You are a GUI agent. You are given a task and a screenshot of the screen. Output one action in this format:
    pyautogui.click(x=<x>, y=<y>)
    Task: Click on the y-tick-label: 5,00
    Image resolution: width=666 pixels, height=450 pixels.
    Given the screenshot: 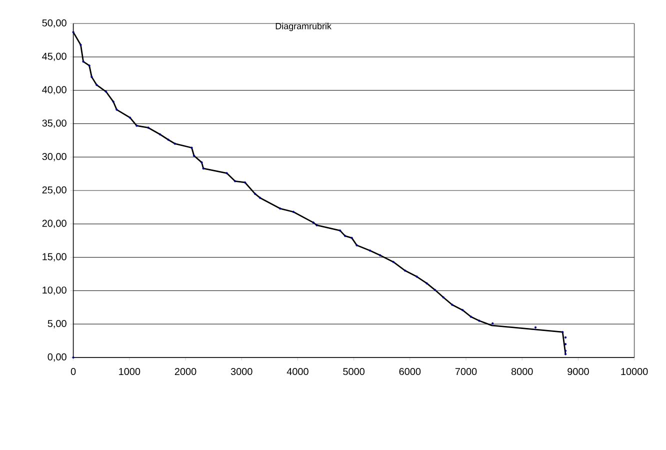 What is the action you would take?
    pyautogui.click(x=57, y=324)
    